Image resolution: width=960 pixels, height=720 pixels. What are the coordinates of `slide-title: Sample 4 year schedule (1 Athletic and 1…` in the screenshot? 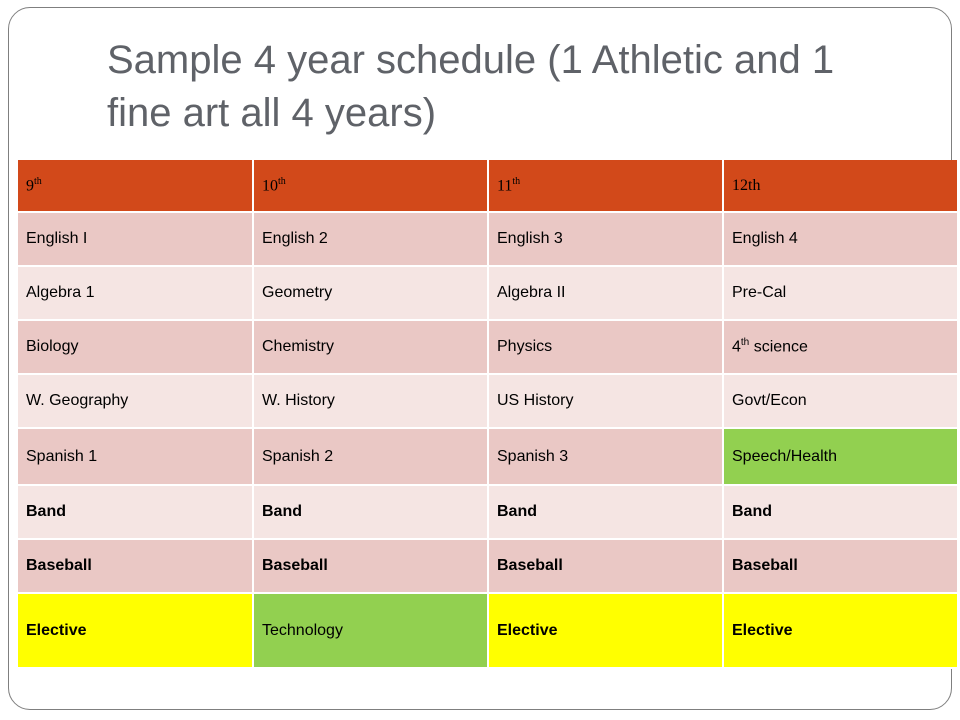 It's located at (471, 86).